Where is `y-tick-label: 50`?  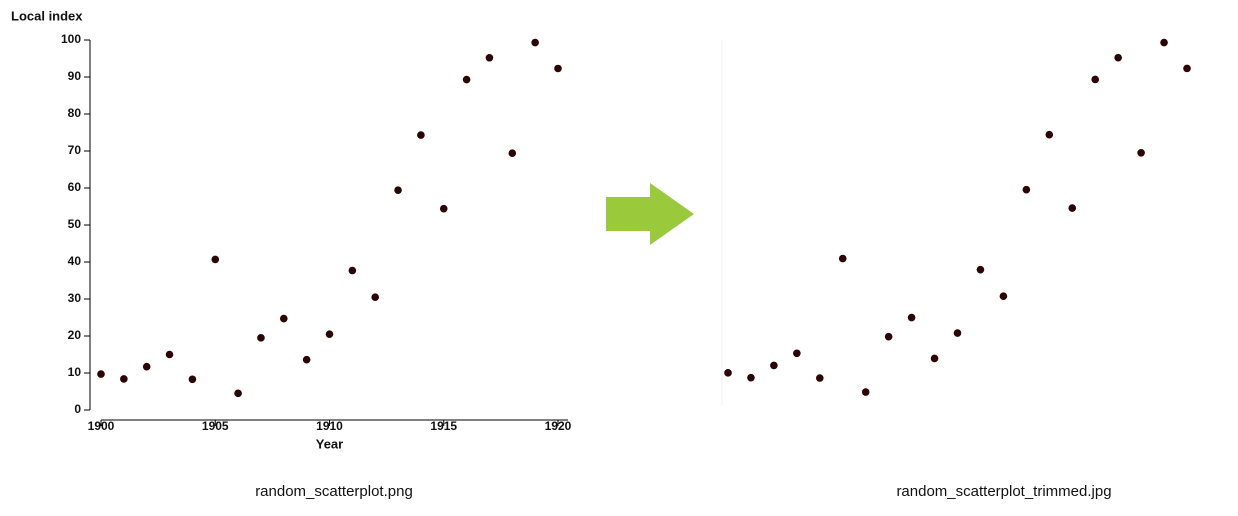
y-tick-label: 50 is located at coordinates (75, 224).